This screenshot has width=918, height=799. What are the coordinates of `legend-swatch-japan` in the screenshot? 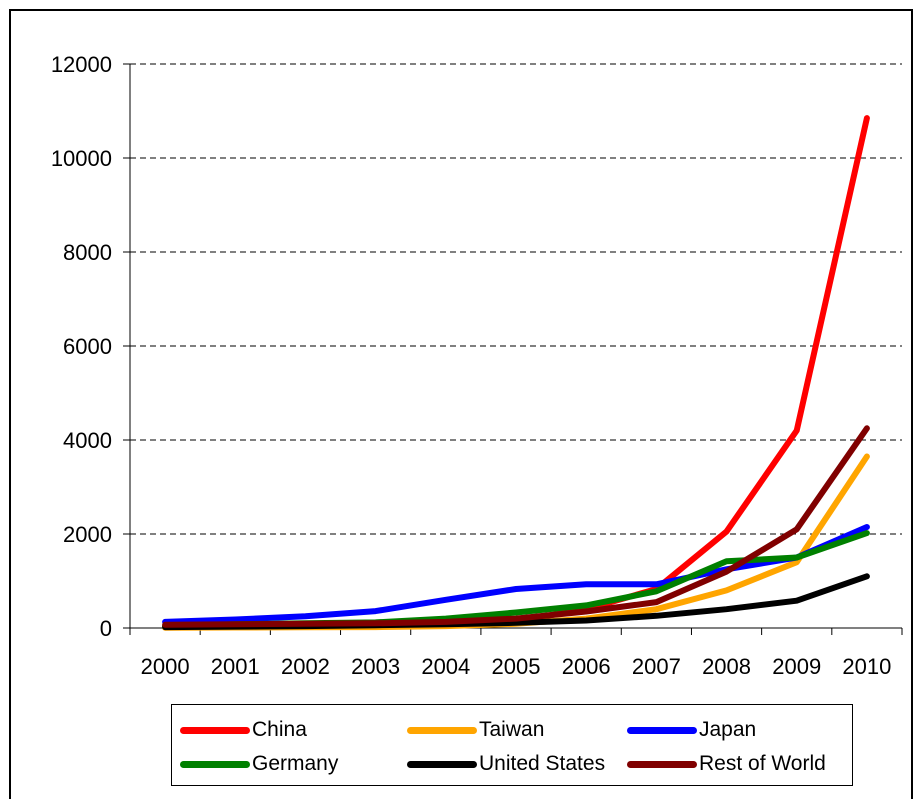 It's located at (662, 730).